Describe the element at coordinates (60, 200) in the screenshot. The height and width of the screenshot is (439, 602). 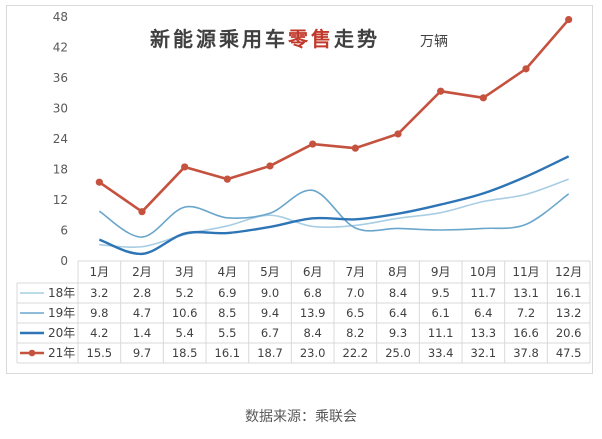
I see `y-tick-label: 12` at that location.